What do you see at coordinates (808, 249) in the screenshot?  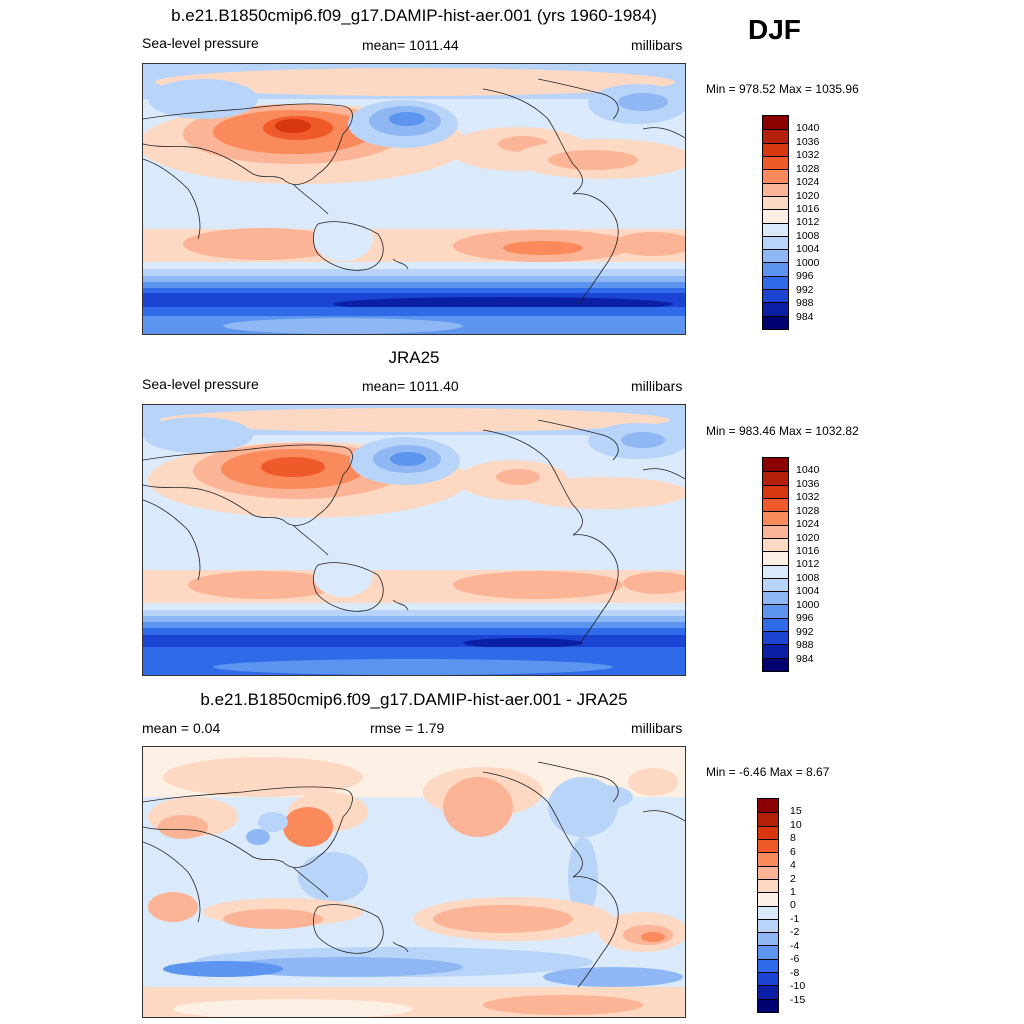 I see `panel-1-tick-label: 1004` at bounding box center [808, 249].